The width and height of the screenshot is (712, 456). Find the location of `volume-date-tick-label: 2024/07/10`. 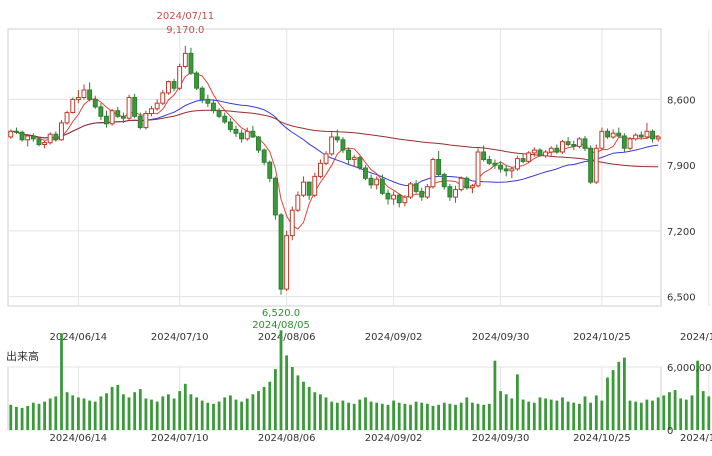

volume-date-tick-label: 2024/07/10 is located at coordinates (180, 438).